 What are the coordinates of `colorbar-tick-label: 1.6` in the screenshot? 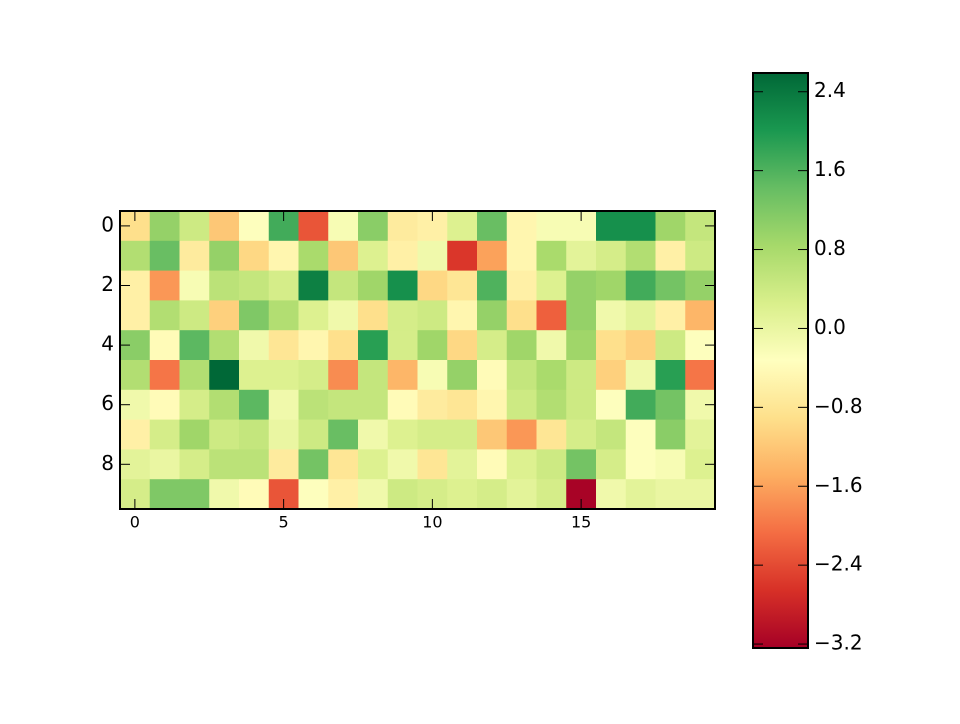 It's located at (830, 169).